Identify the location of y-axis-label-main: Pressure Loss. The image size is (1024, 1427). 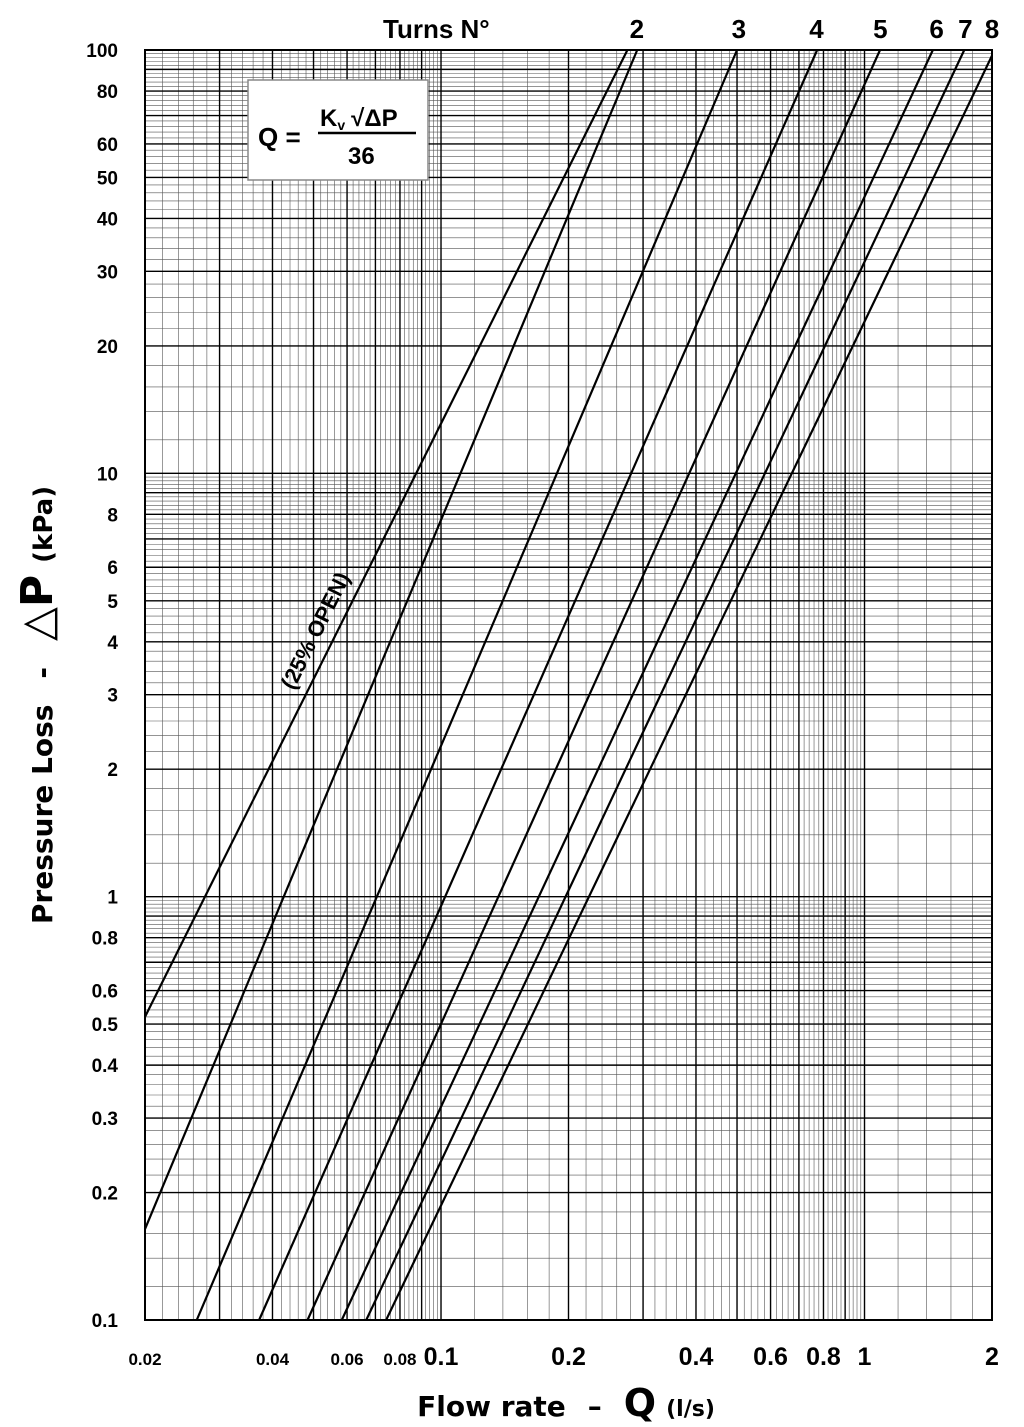
(42, 815).